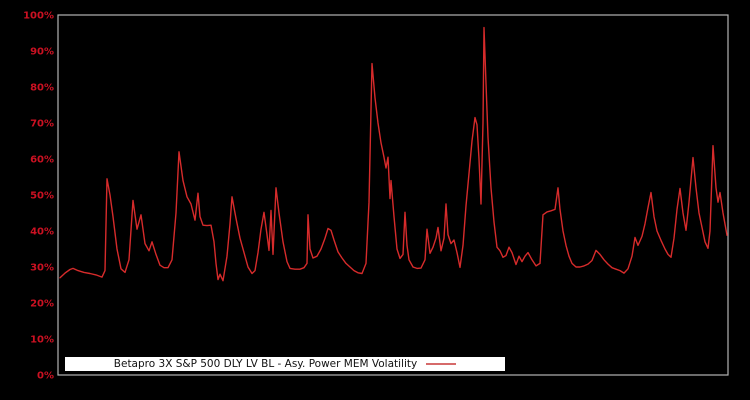 This screenshot has height=400, width=750. What do you see at coordinates (42, 304) in the screenshot?
I see `y-axis-tick-label: 20%` at bounding box center [42, 304].